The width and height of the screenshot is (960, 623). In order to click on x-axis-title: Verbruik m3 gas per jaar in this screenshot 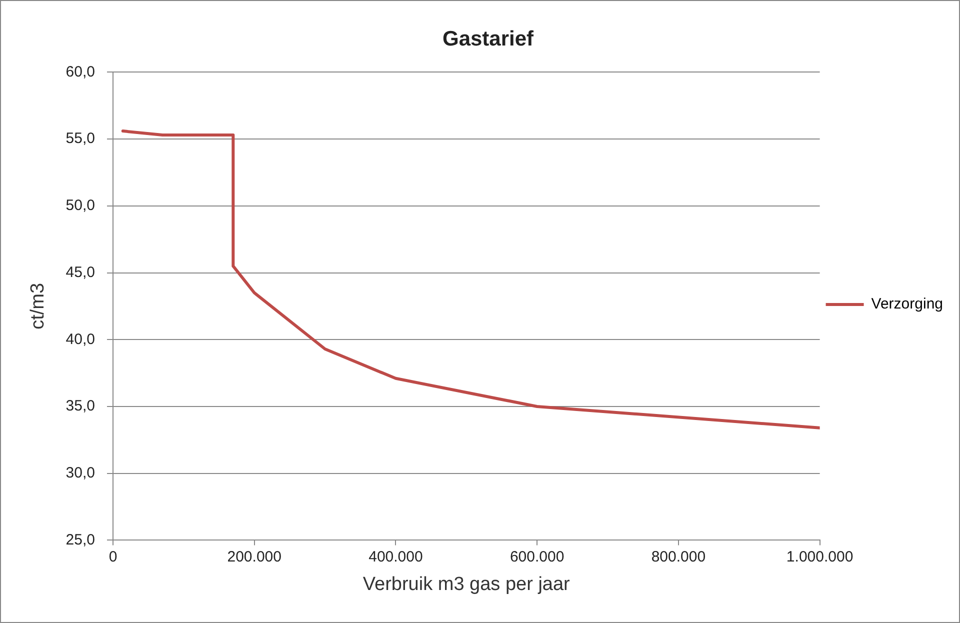, I will do `click(466, 584)`.